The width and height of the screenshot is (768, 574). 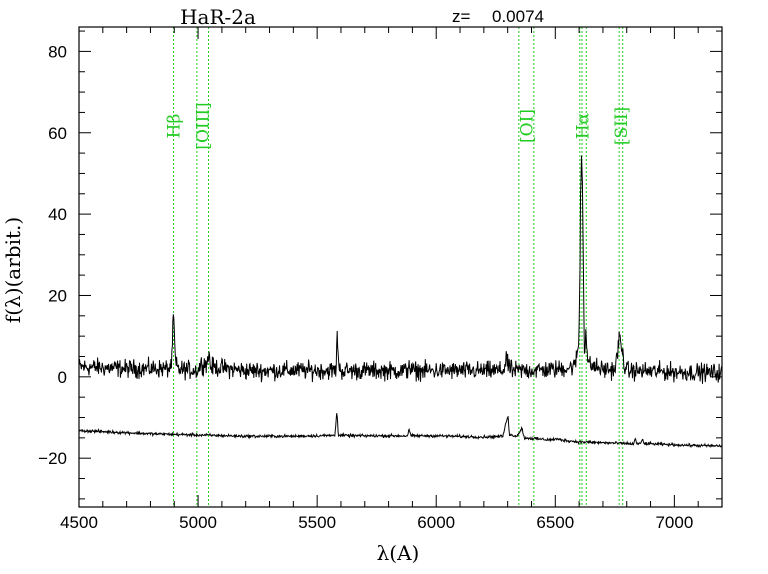 I want to click on y-tick-label: 20, so click(x=57, y=295).